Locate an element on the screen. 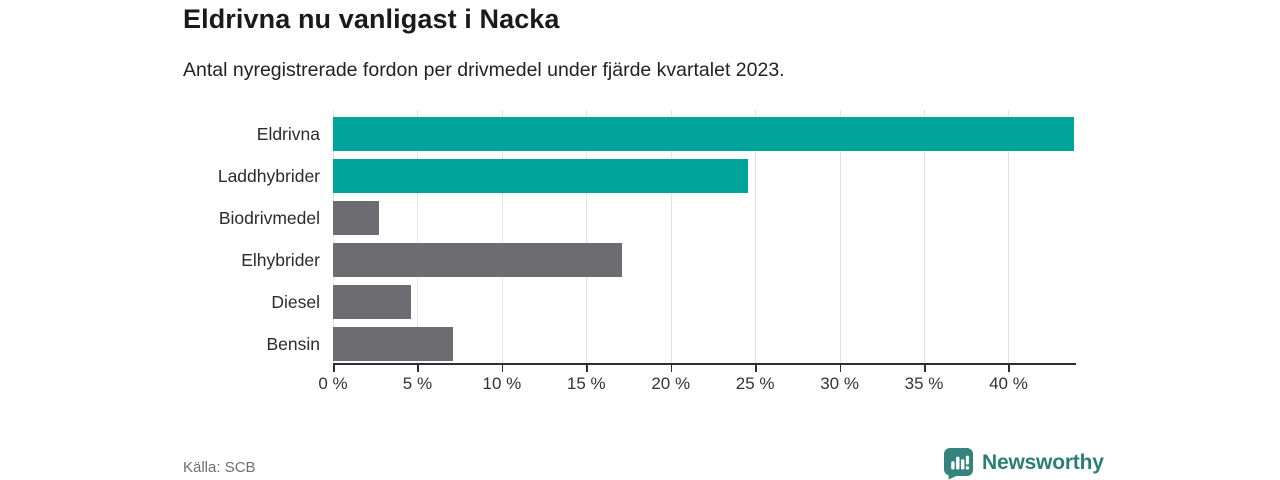  bar-biodrivmedel is located at coordinates (356, 218).